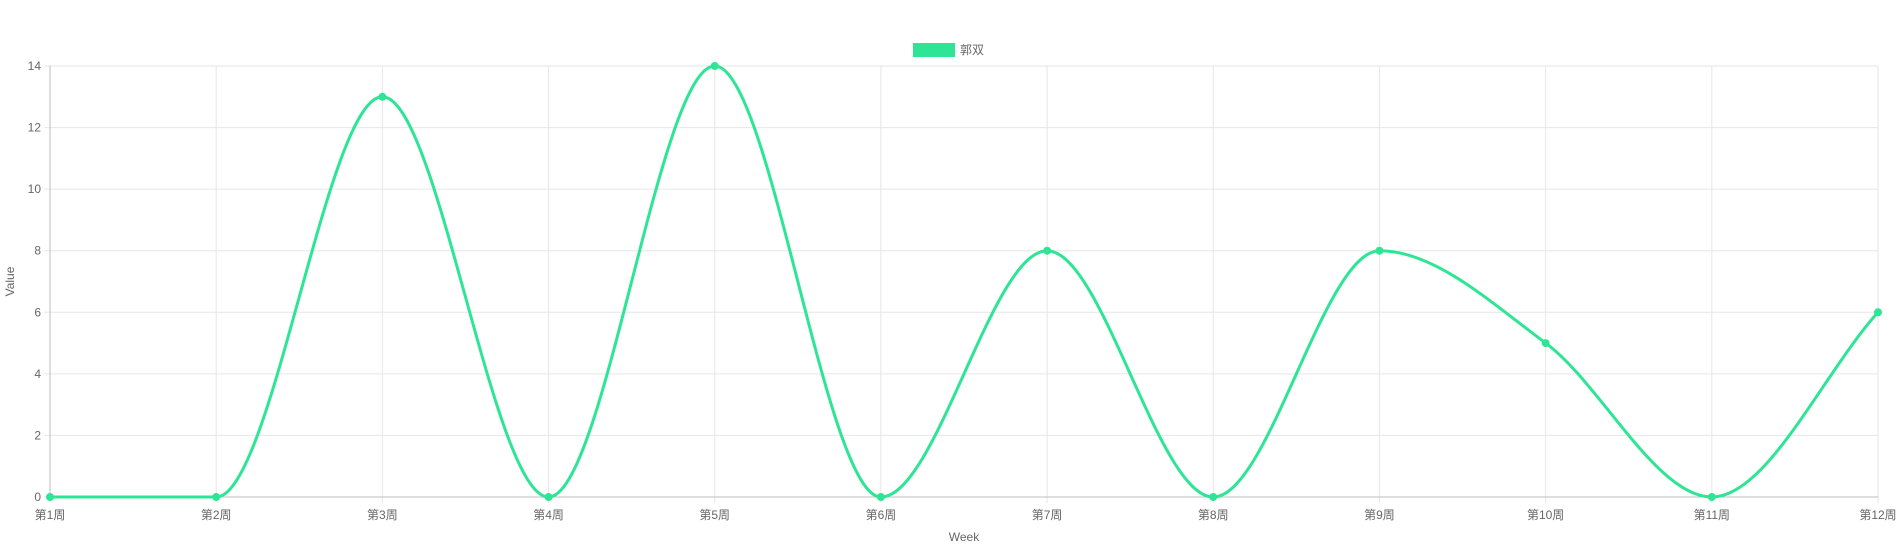 This screenshot has width=1900, height=550. I want to click on legend: 郭双, so click(948, 50).